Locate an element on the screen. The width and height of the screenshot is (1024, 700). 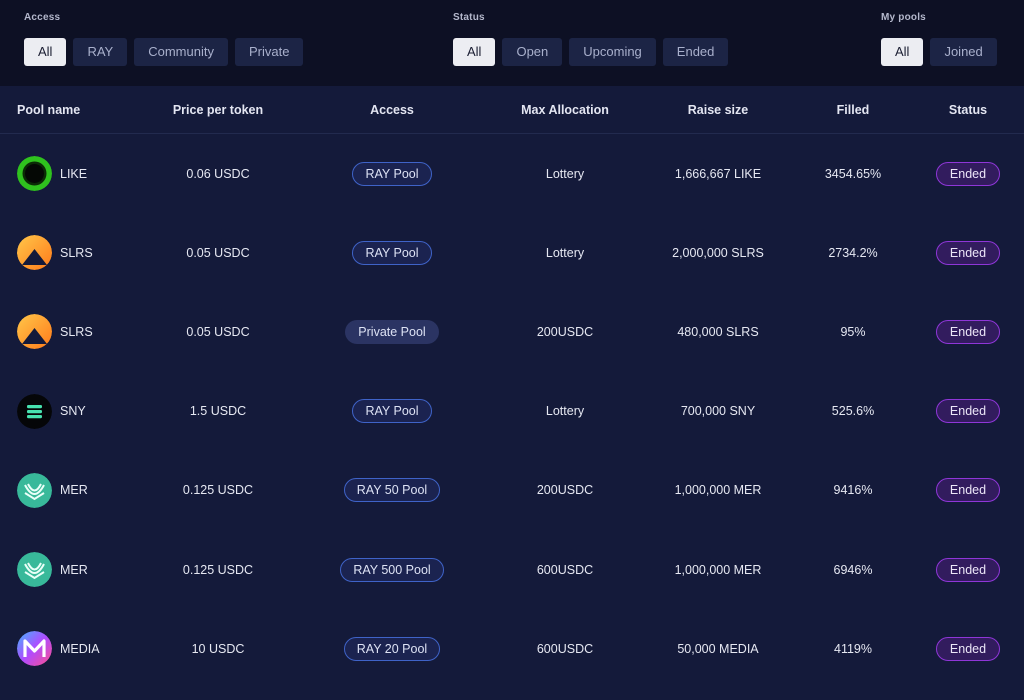
header-raise-size: Raise size is located at coordinates (718, 110).